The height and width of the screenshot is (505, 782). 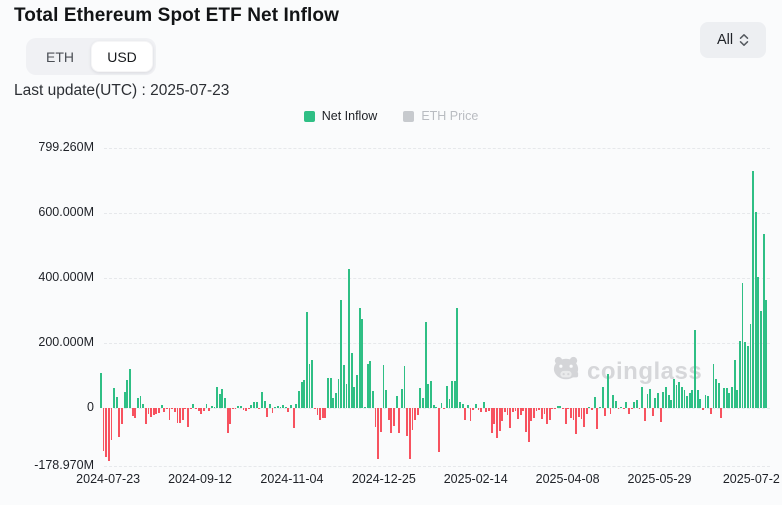 What do you see at coordinates (66, 147) in the screenshot?
I see `y-tick-label: 799.260M` at bounding box center [66, 147].